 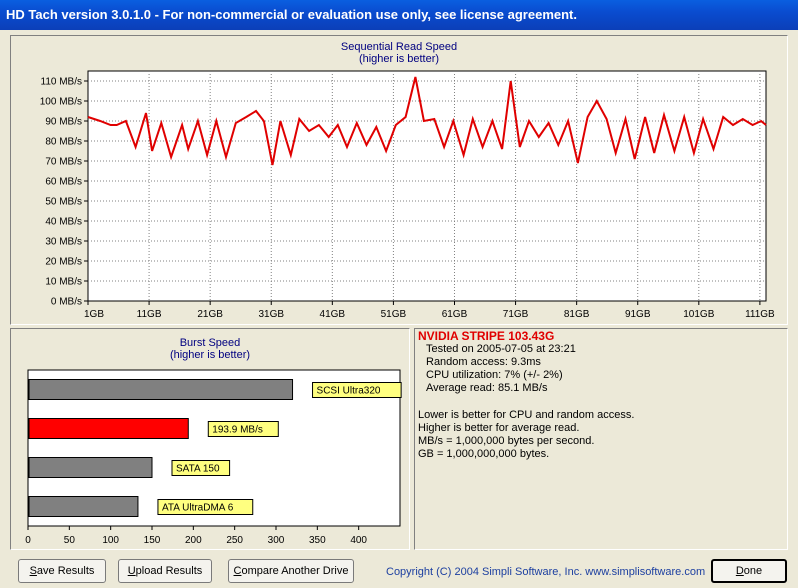 What do you see at coordinates (70, 540) in the screenshot?
I see `burst-x-tick-label: 50` at bounding box center [70, 540].